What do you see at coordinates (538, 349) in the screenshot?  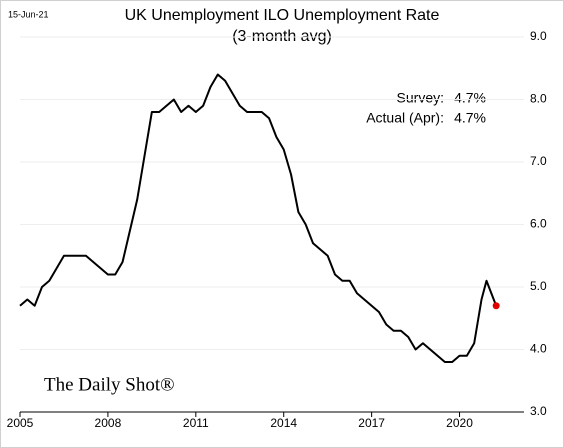 I see `y-tick-label: 4.0` at bounding box center [538, 349].